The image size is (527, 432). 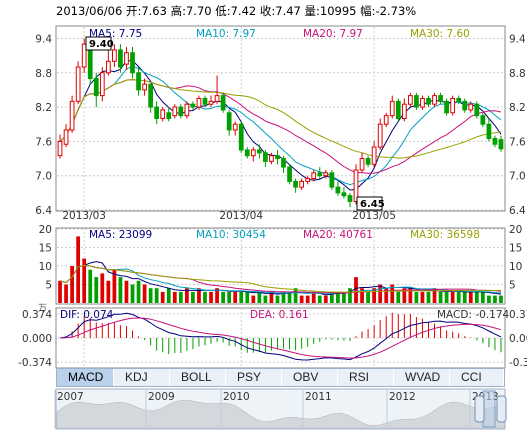 I want to click on price-ma-legend-item: MA30: 7.60, so click(x=440, y=34).